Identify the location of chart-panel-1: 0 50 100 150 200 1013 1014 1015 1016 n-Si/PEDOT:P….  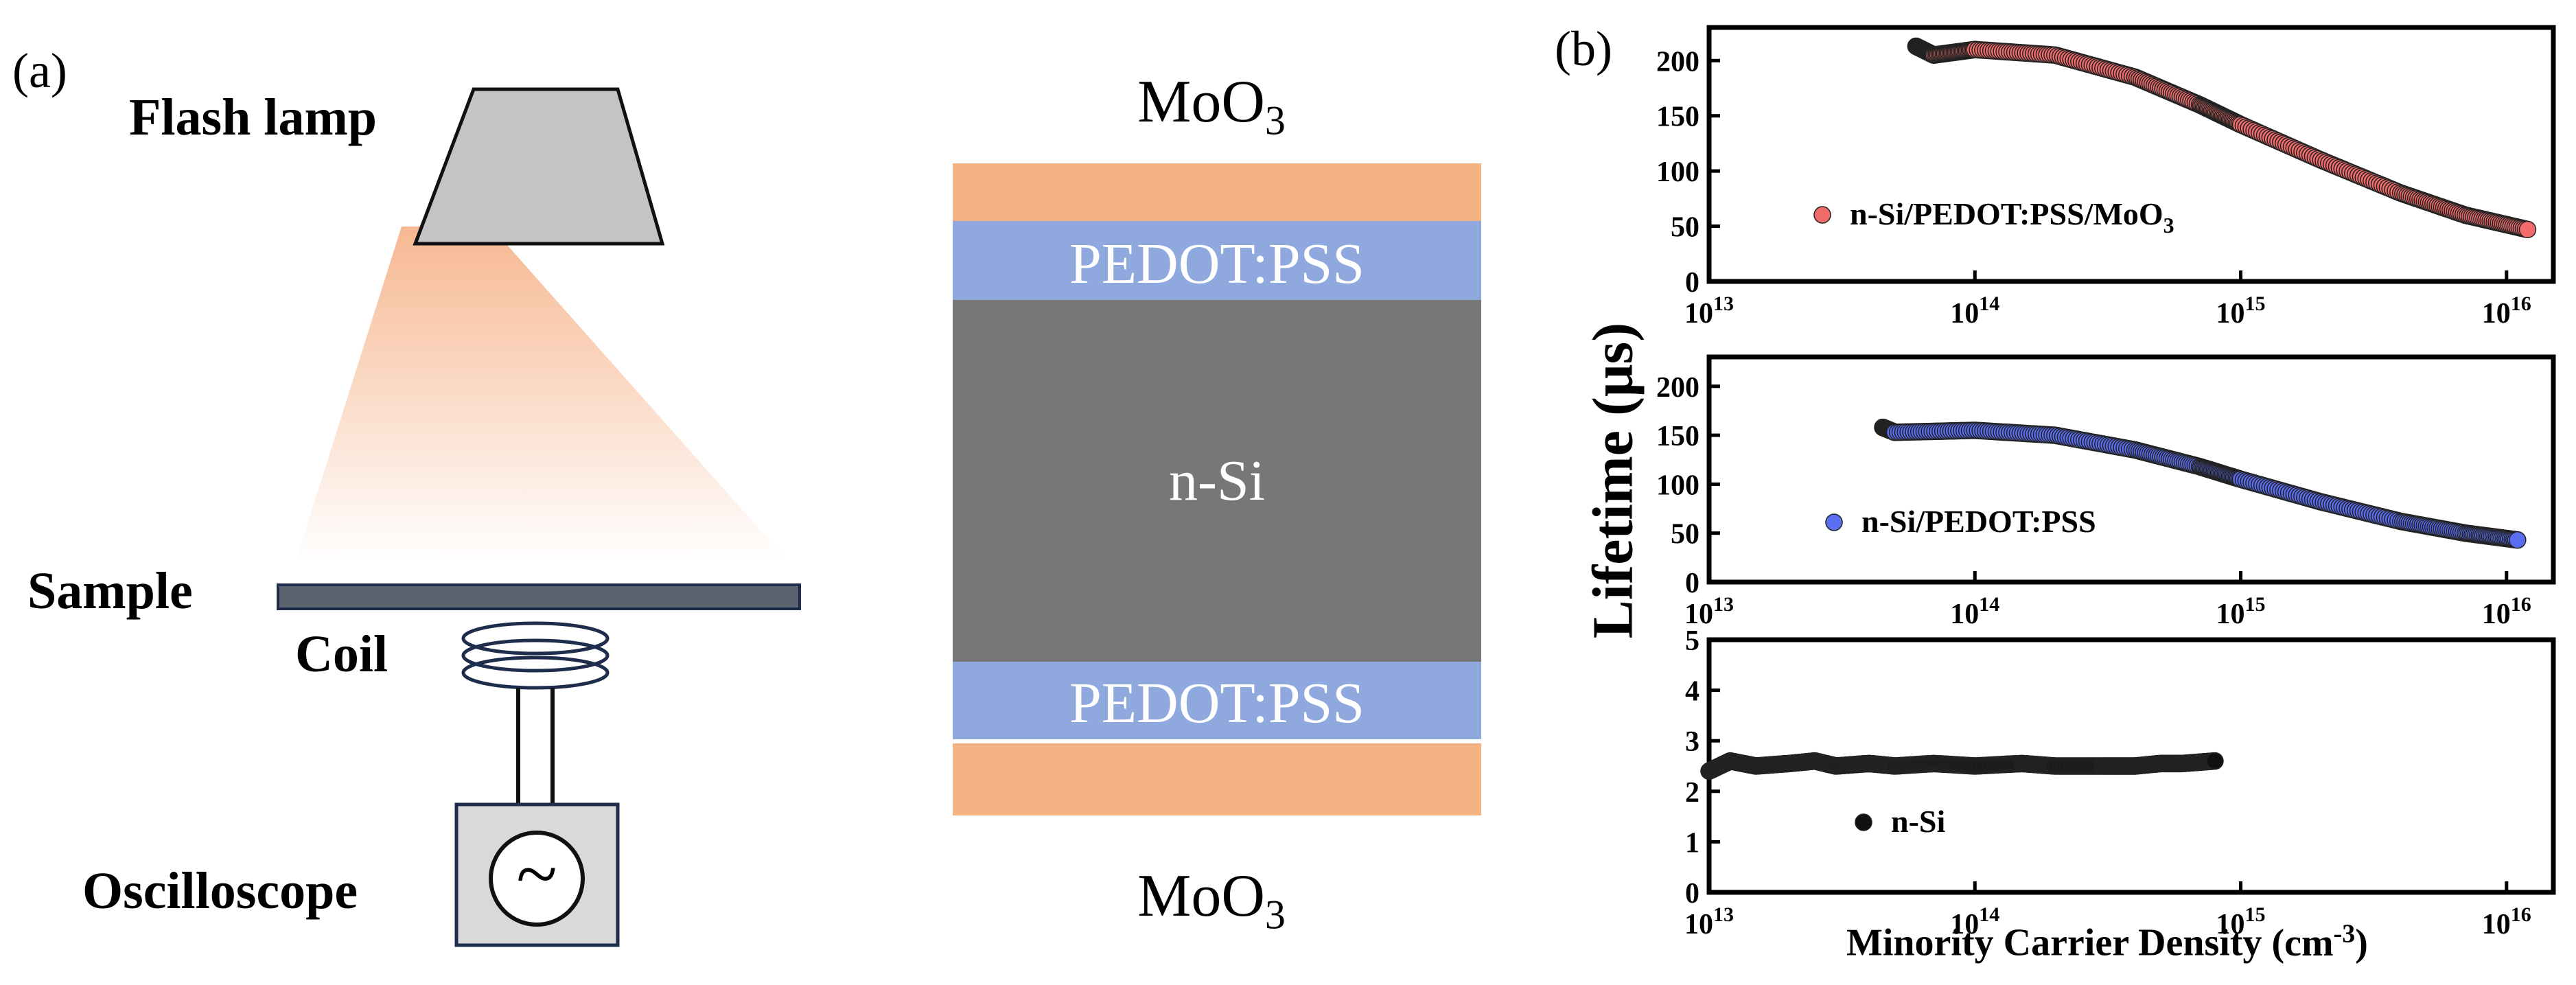
(2106, 177).